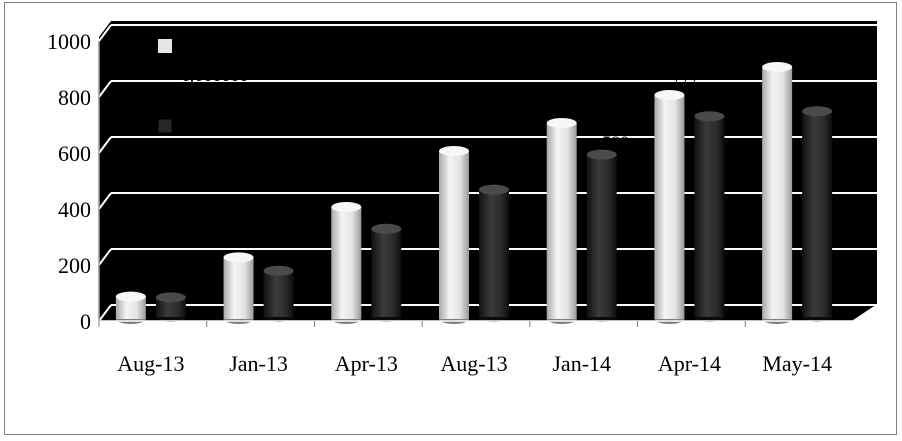  I want to click on data-label: 755, so click(791, 55).